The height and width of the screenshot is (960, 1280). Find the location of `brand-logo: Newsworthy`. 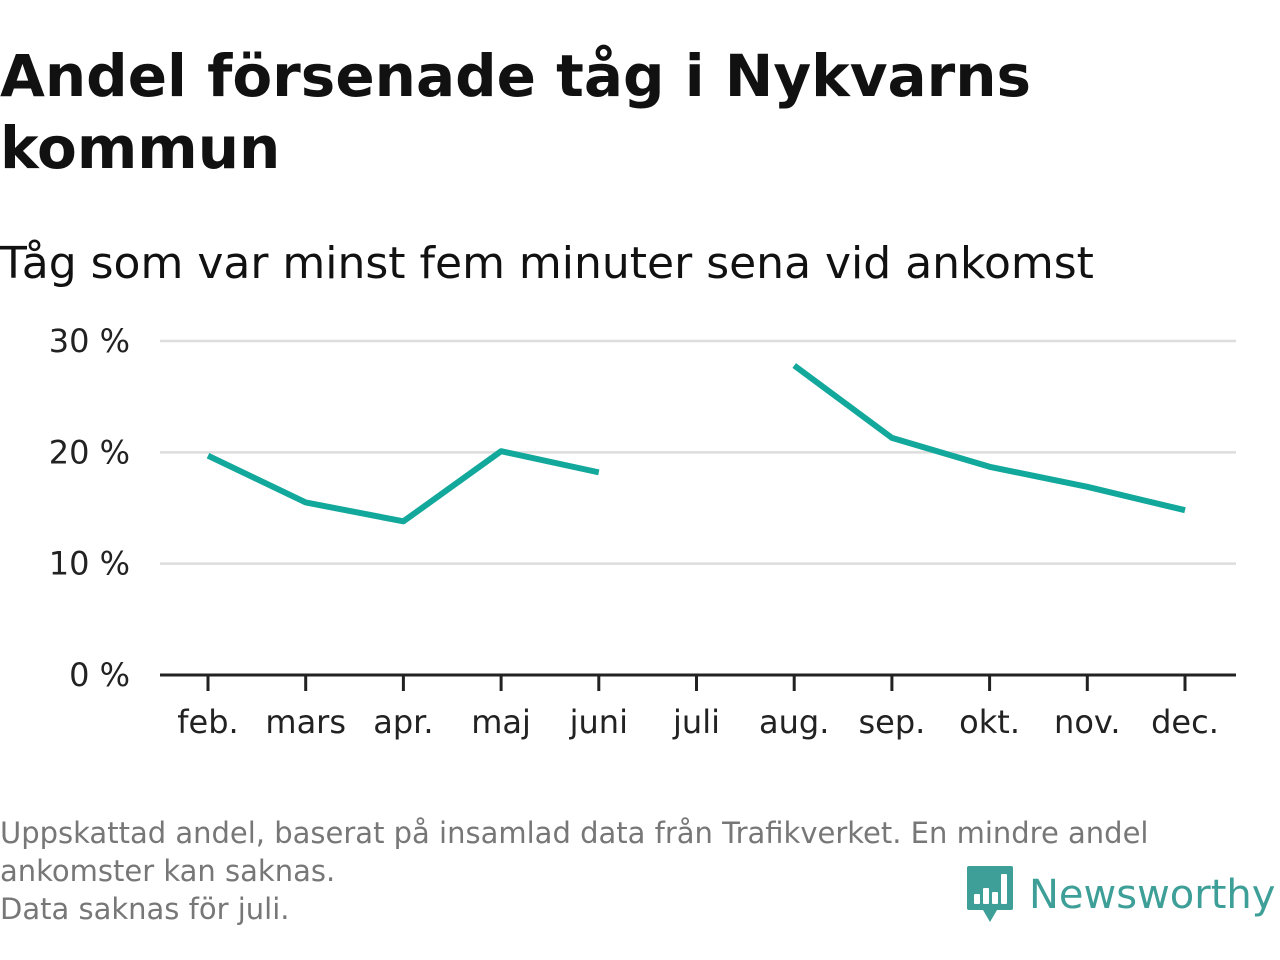

brand-logo: Newsworthy is located at coordinates (1120, 895).